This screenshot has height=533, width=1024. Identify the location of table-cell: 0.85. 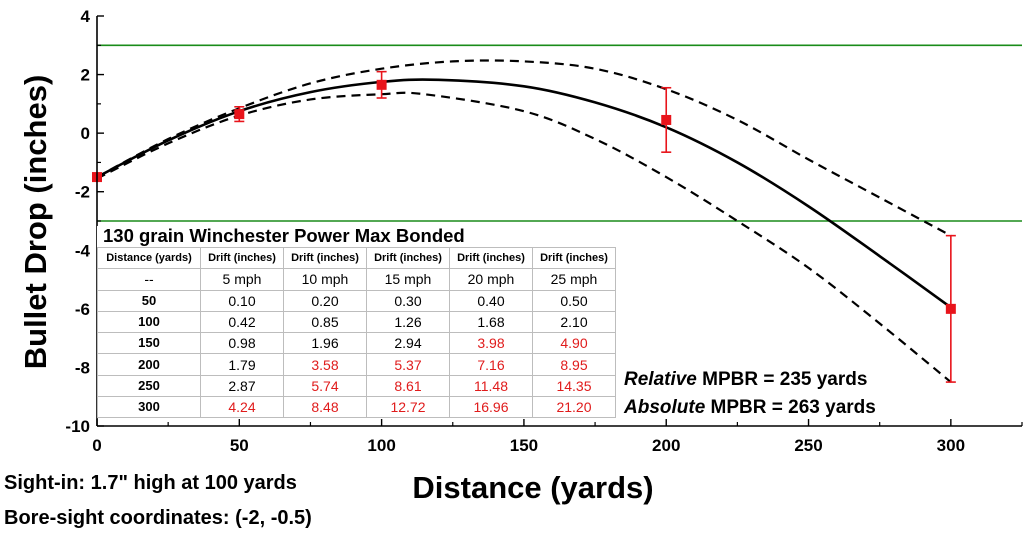
(325, 322).